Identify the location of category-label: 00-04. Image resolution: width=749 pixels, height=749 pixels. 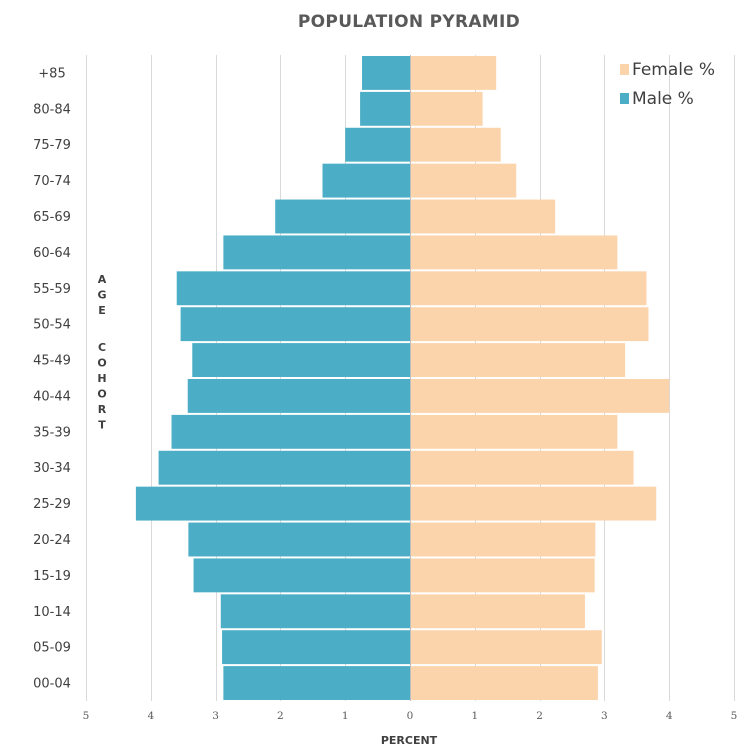
(52, 684).